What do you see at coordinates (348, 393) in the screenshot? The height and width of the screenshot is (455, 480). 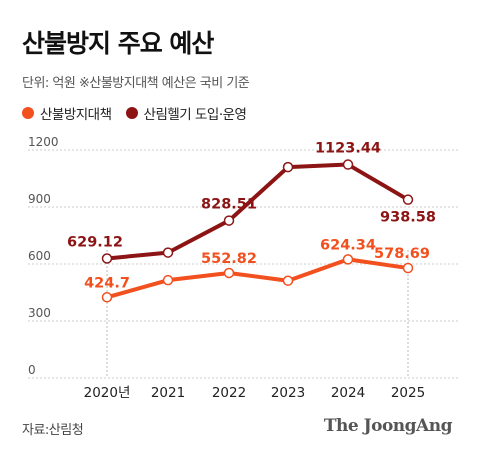 I see `x-tick-label: 2024` at bounding box center [348, 393].